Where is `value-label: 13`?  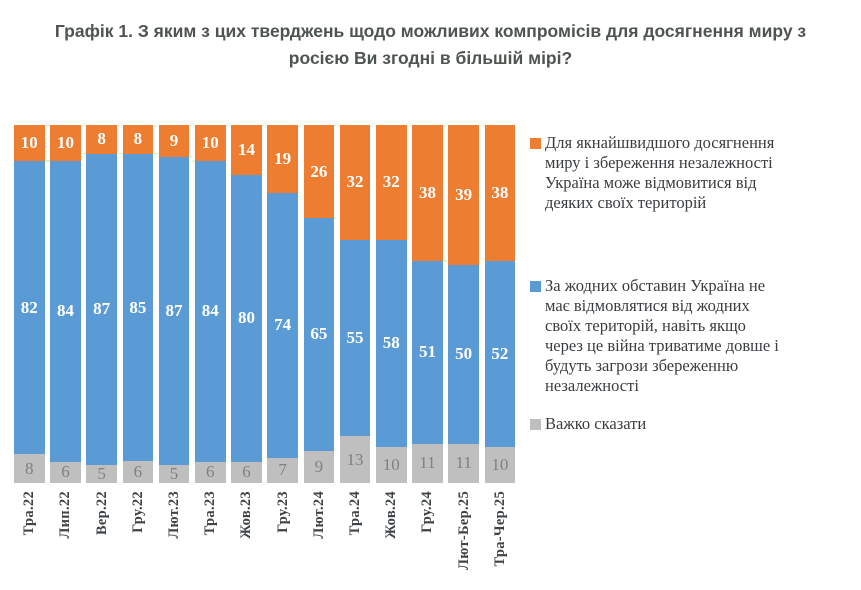 value-label: 13 is located at coordinates (355, 459).